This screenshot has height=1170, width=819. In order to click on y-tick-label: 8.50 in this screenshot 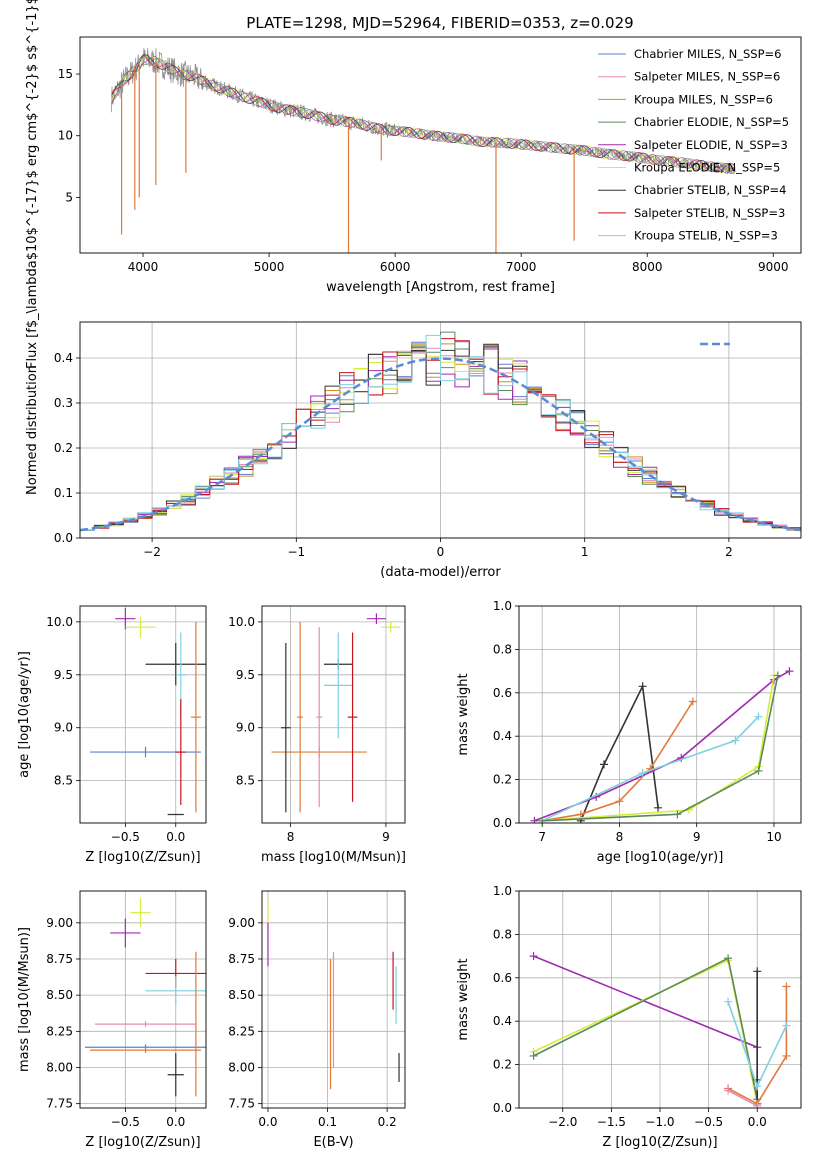, I will do `click(59, 995)`.